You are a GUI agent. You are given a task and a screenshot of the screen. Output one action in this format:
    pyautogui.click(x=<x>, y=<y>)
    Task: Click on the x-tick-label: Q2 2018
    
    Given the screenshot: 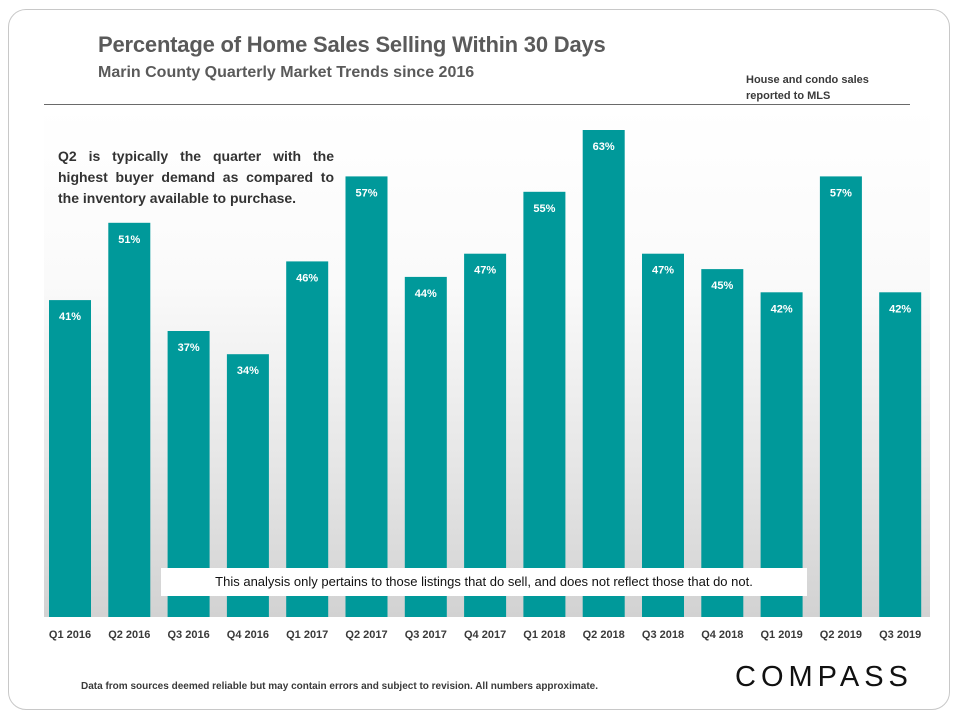 What is the action you would take?
    pyautogui.click(x=604, y=635)
    